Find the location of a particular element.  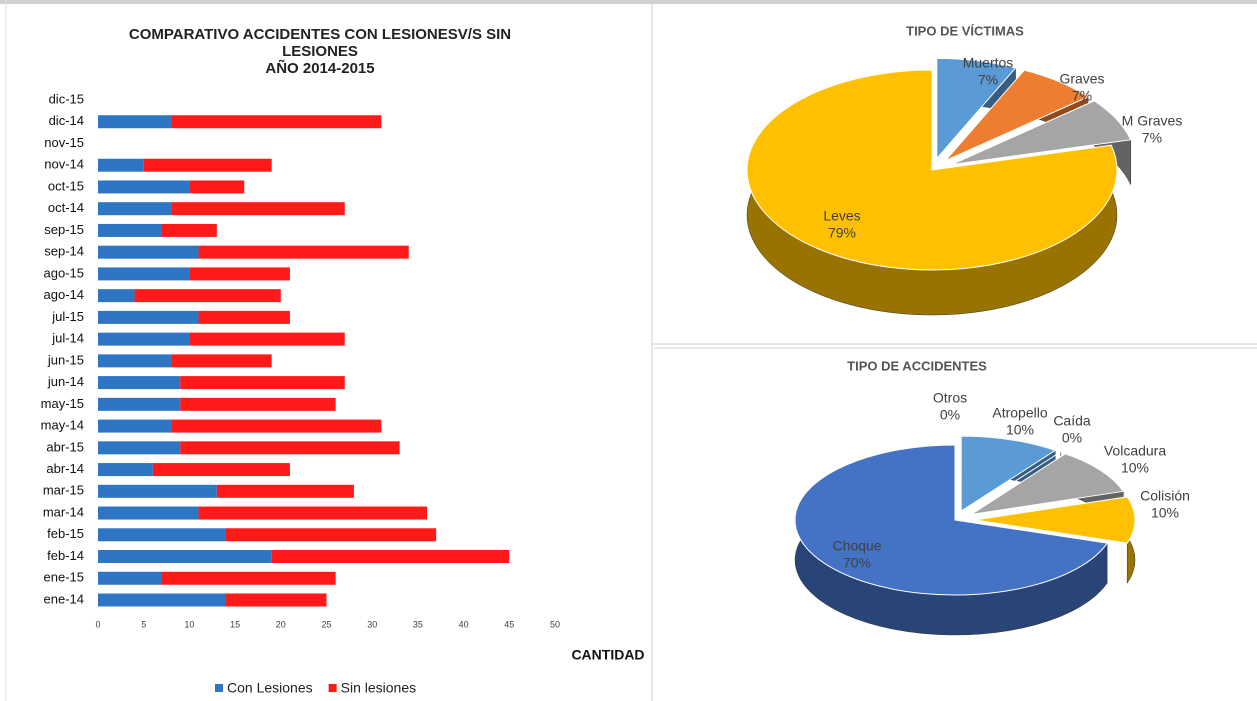

y-tick-label: abr-14 is located at coordinates (65, 468).